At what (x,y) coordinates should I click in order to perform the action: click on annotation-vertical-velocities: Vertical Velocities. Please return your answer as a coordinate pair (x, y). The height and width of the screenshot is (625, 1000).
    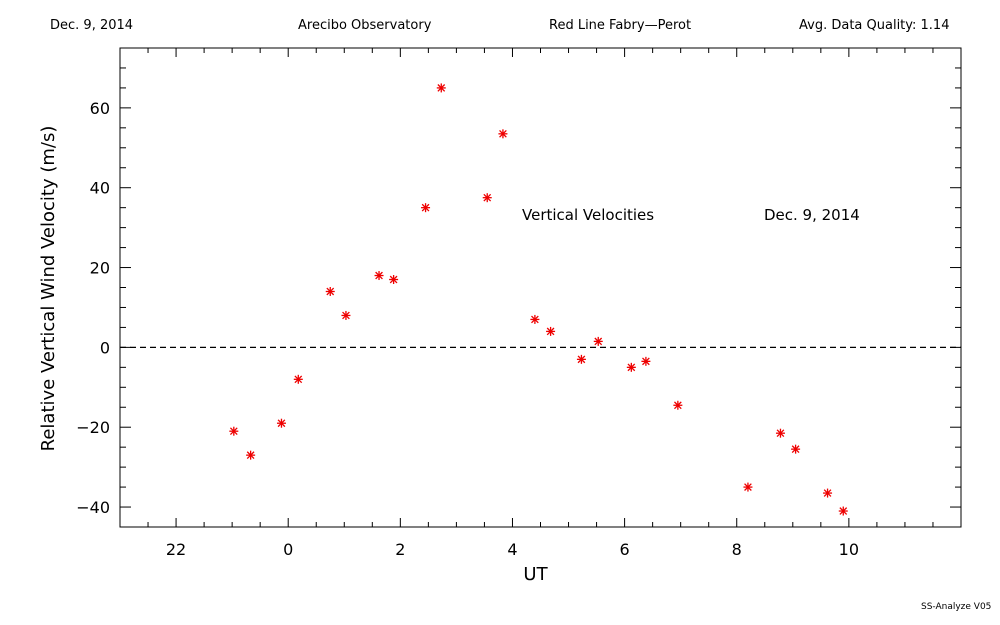
    Looking at the image, I should click on (588, 215).